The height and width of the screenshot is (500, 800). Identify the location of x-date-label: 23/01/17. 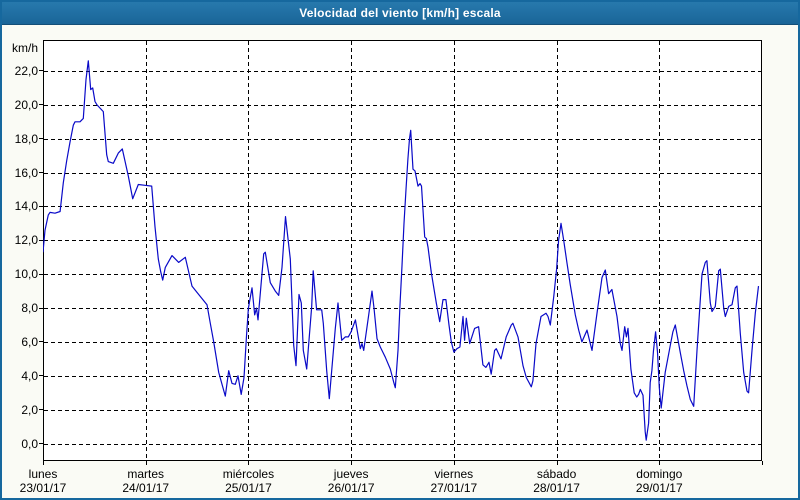
(43, 488).